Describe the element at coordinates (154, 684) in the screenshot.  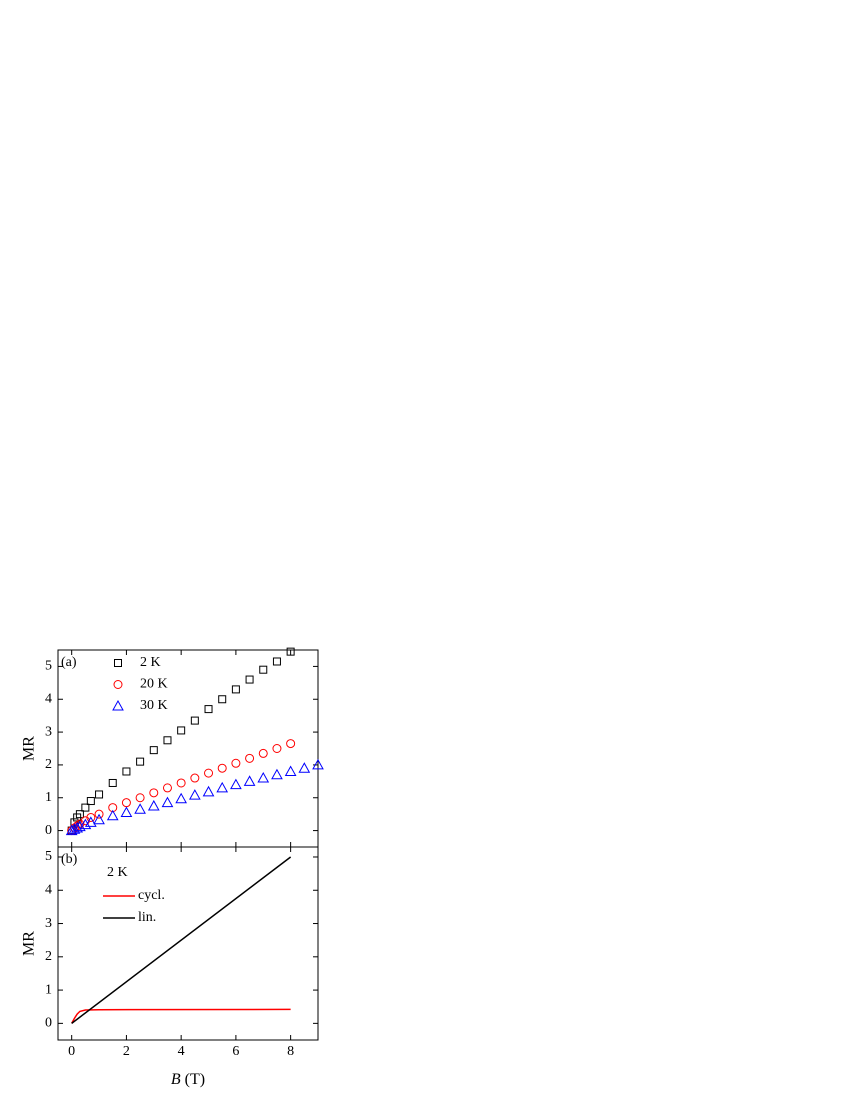
I see `legend-label: 20 K` at that location.